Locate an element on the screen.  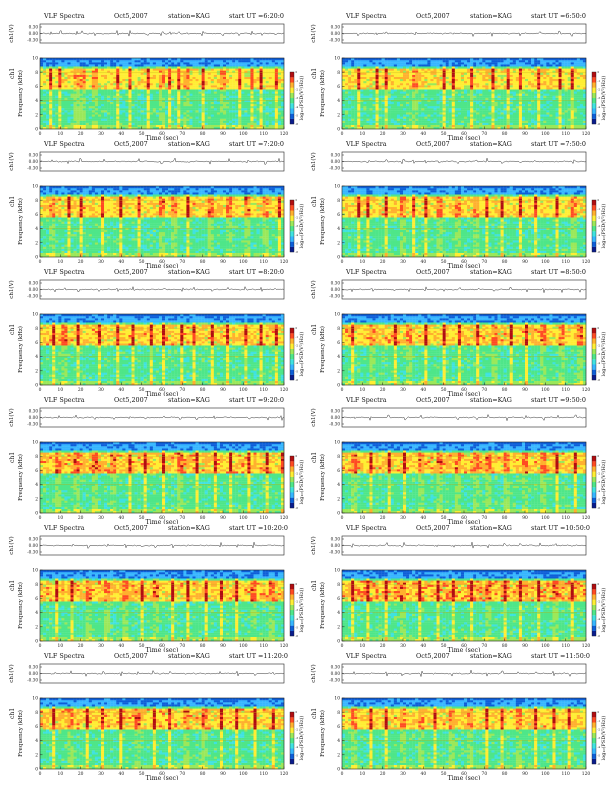
colorbar-segment is located at coordinates (292, 90).